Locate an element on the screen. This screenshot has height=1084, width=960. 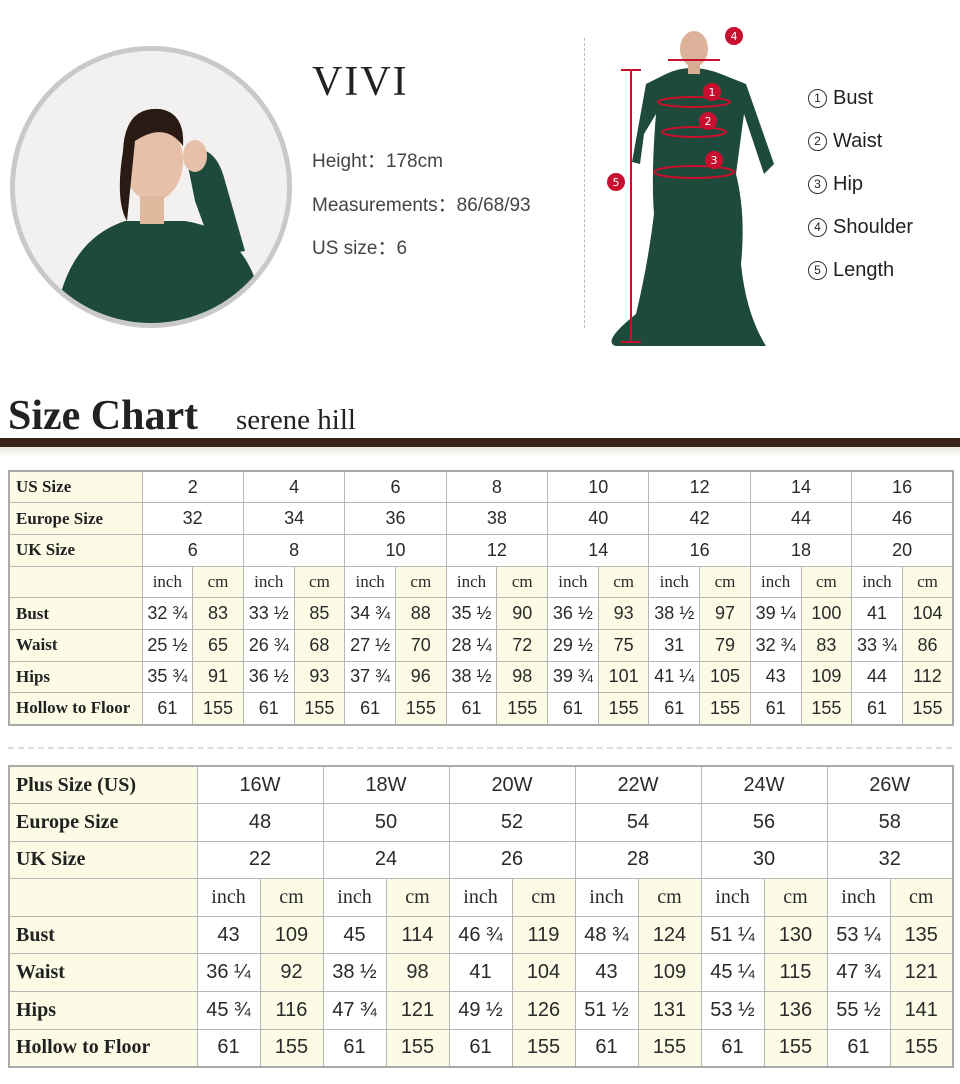
size-cell: 46 is located at coordinates (902, 518).